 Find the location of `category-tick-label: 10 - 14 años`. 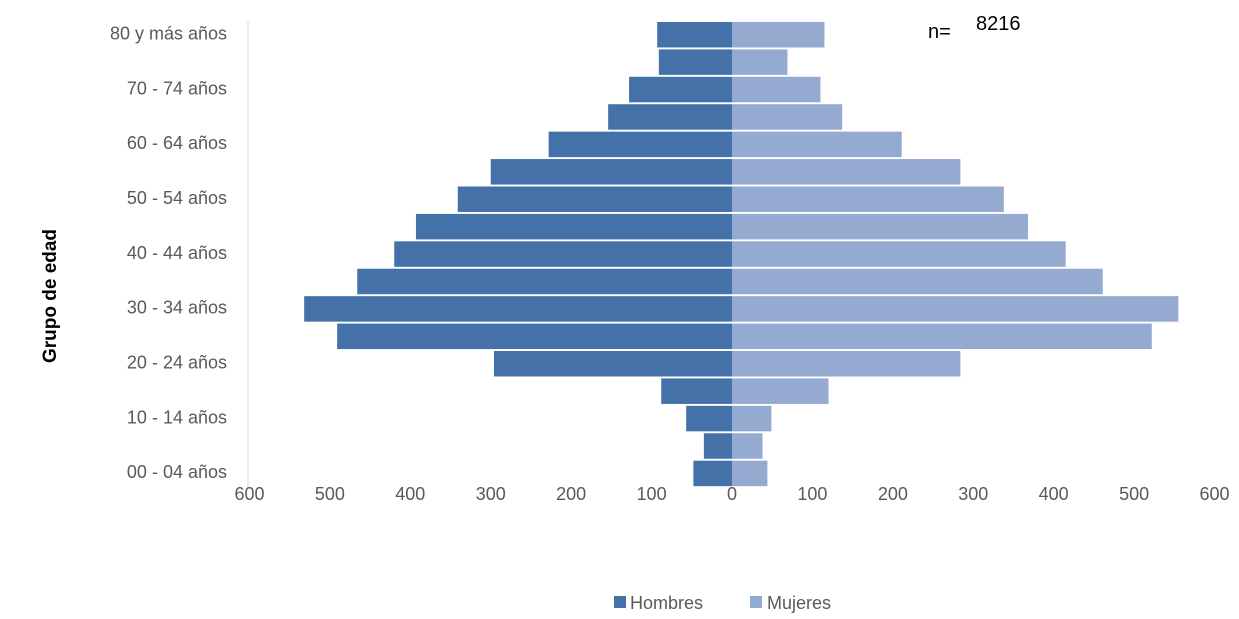

category-tick-label: 10 - 14 años is located at coordinates (177, 417).